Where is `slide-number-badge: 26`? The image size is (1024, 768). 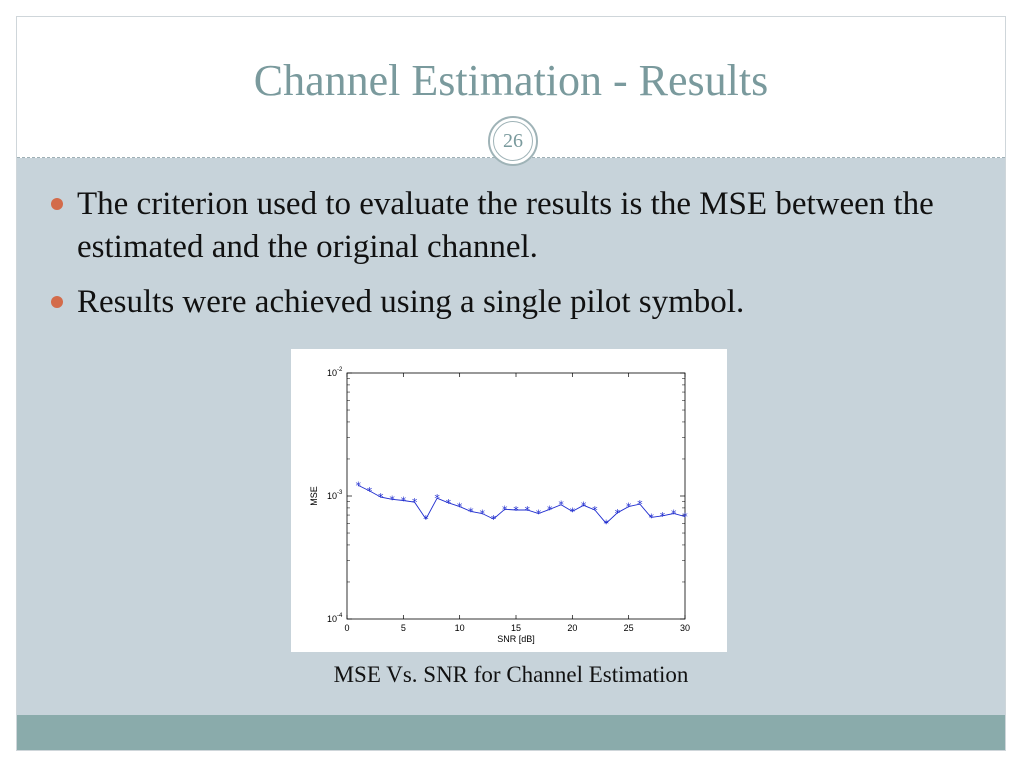 slide-number-badge: 26 is located at coordinates (513, 141).